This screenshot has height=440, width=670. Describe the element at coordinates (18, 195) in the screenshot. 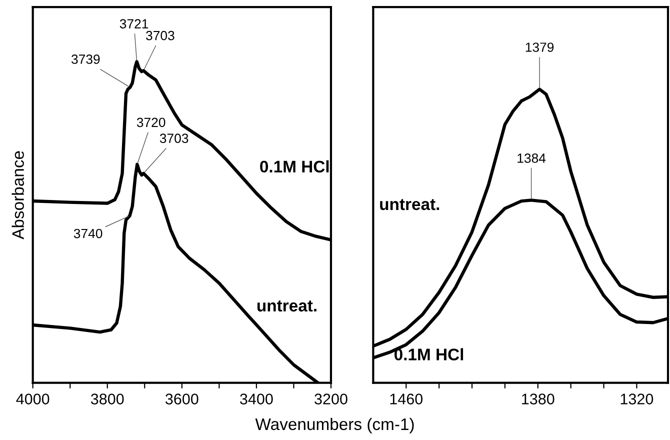

I see `y-axis-title: Absorbance` at that location.